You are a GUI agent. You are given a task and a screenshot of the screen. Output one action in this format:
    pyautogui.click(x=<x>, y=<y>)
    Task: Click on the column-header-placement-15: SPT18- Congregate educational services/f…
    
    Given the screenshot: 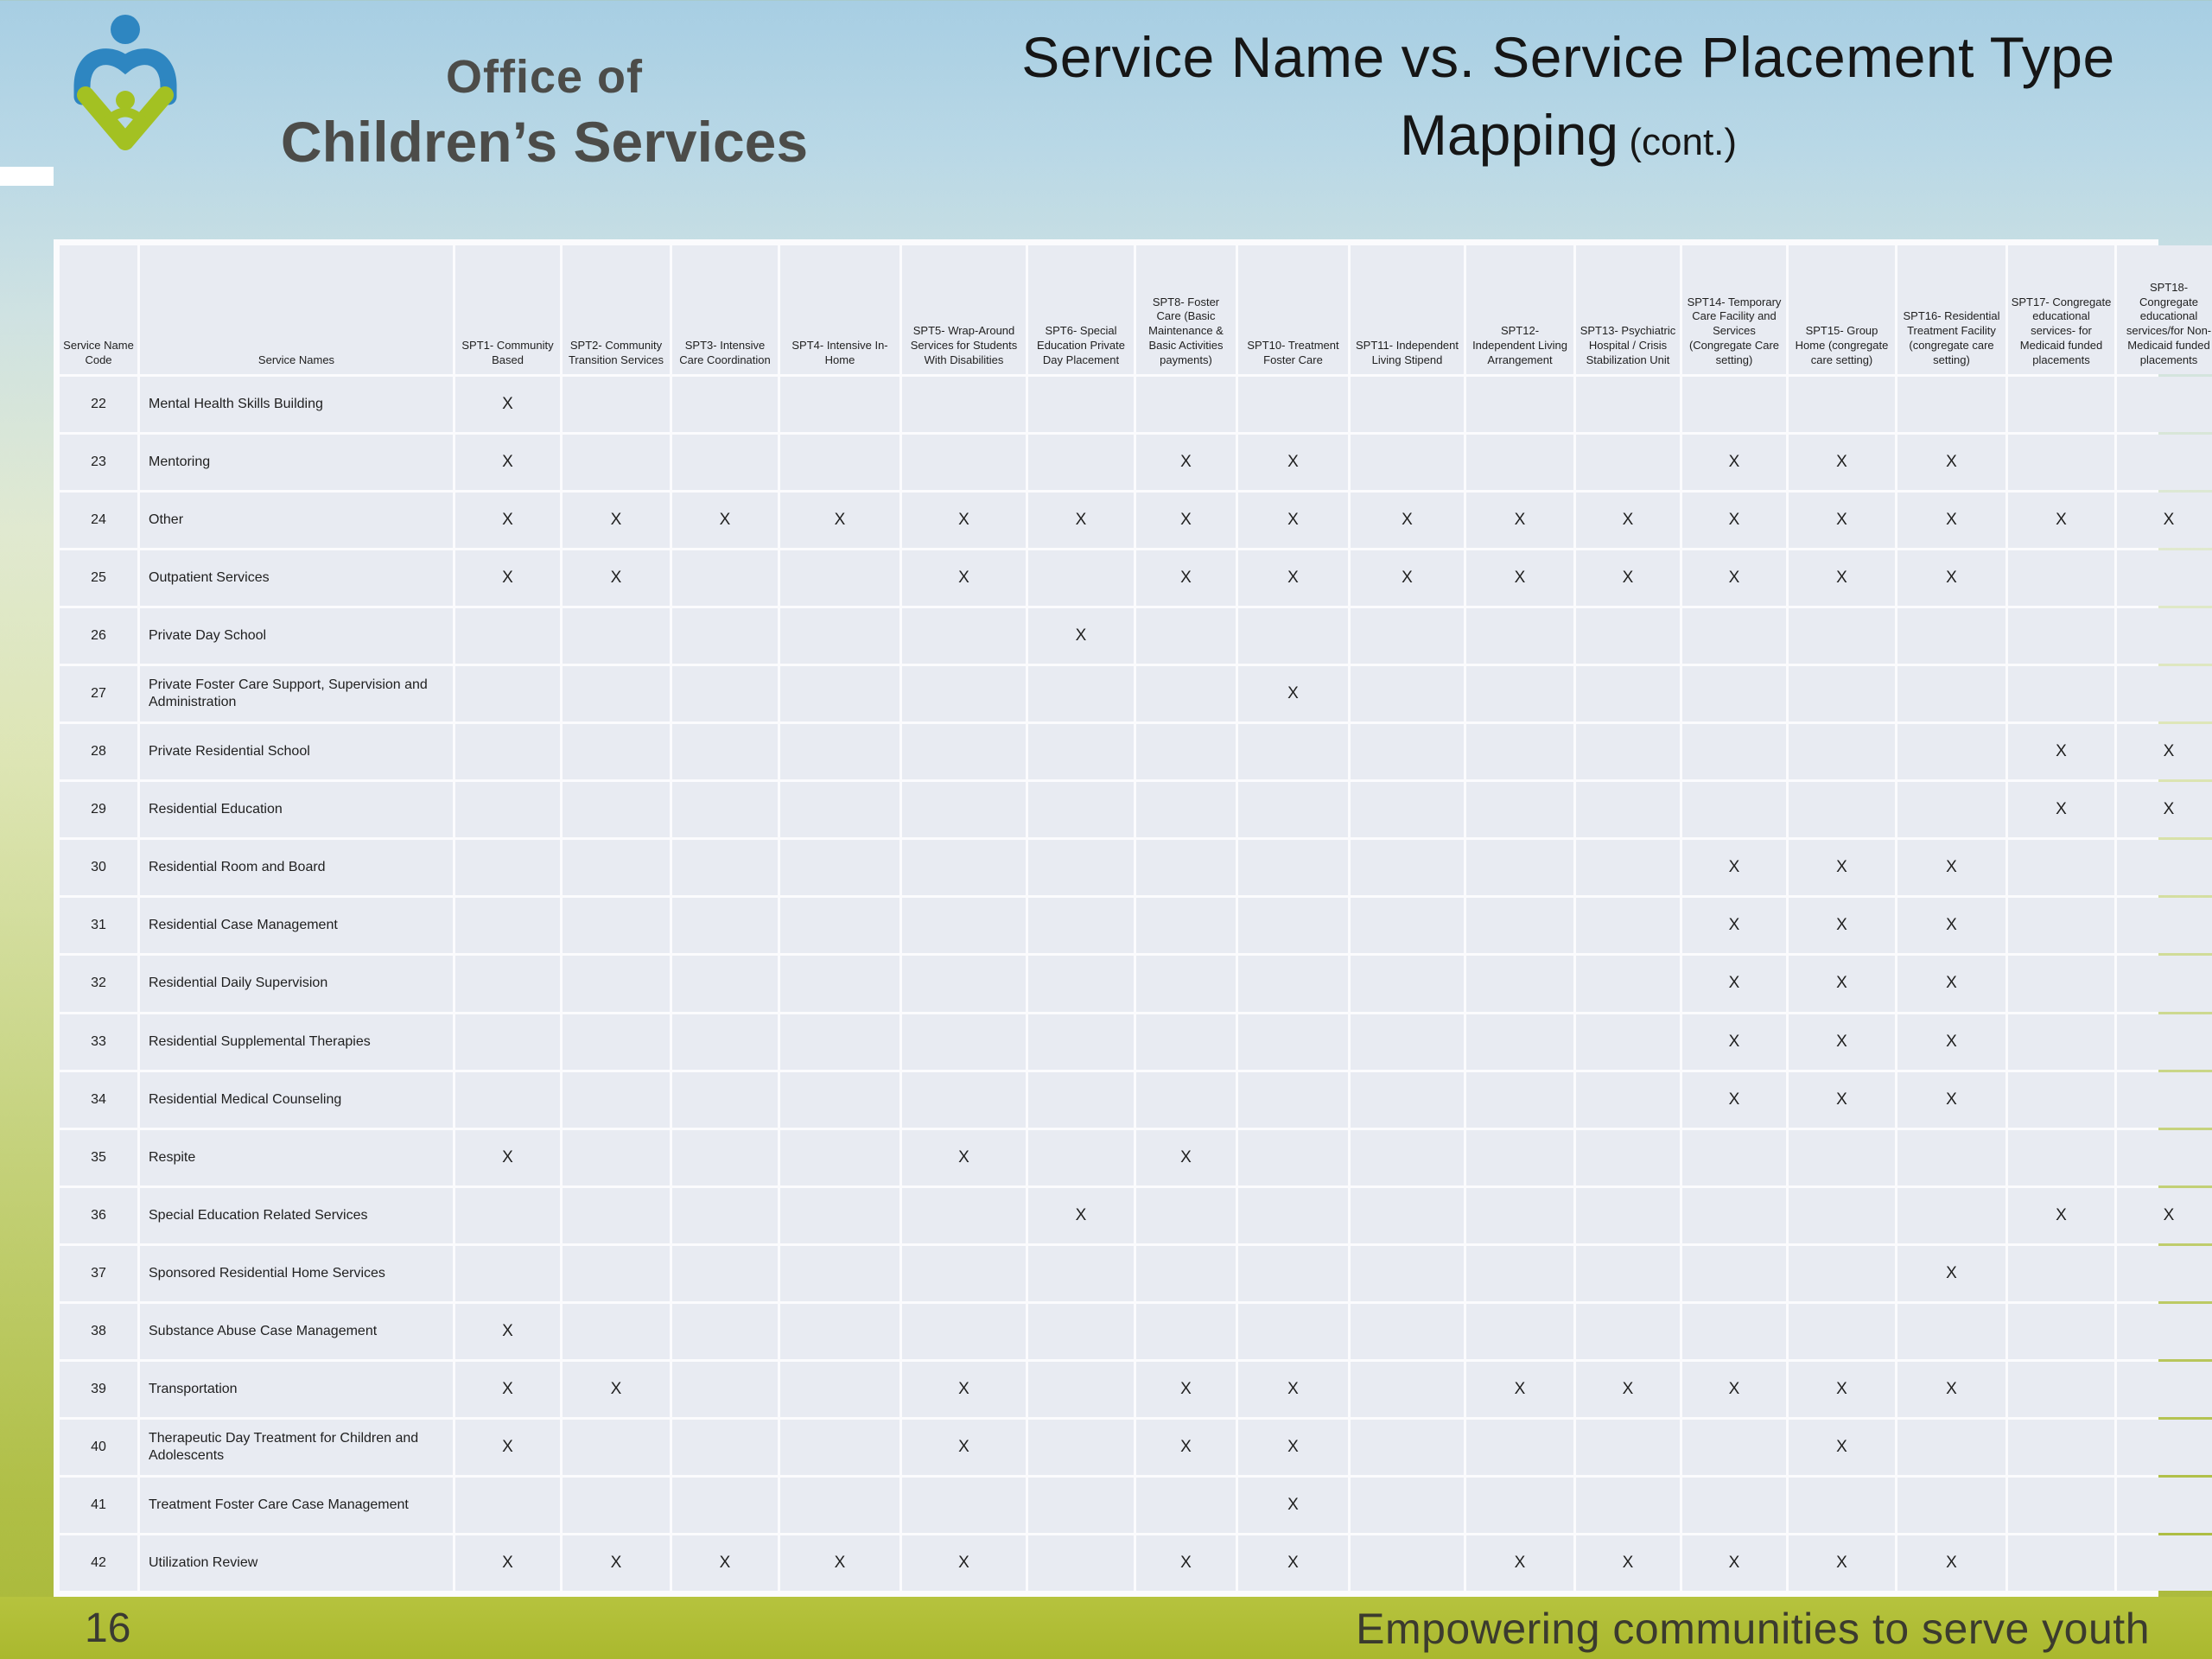 What is the action you would take?
    pyautogui.click(x=2164, y=309)
    